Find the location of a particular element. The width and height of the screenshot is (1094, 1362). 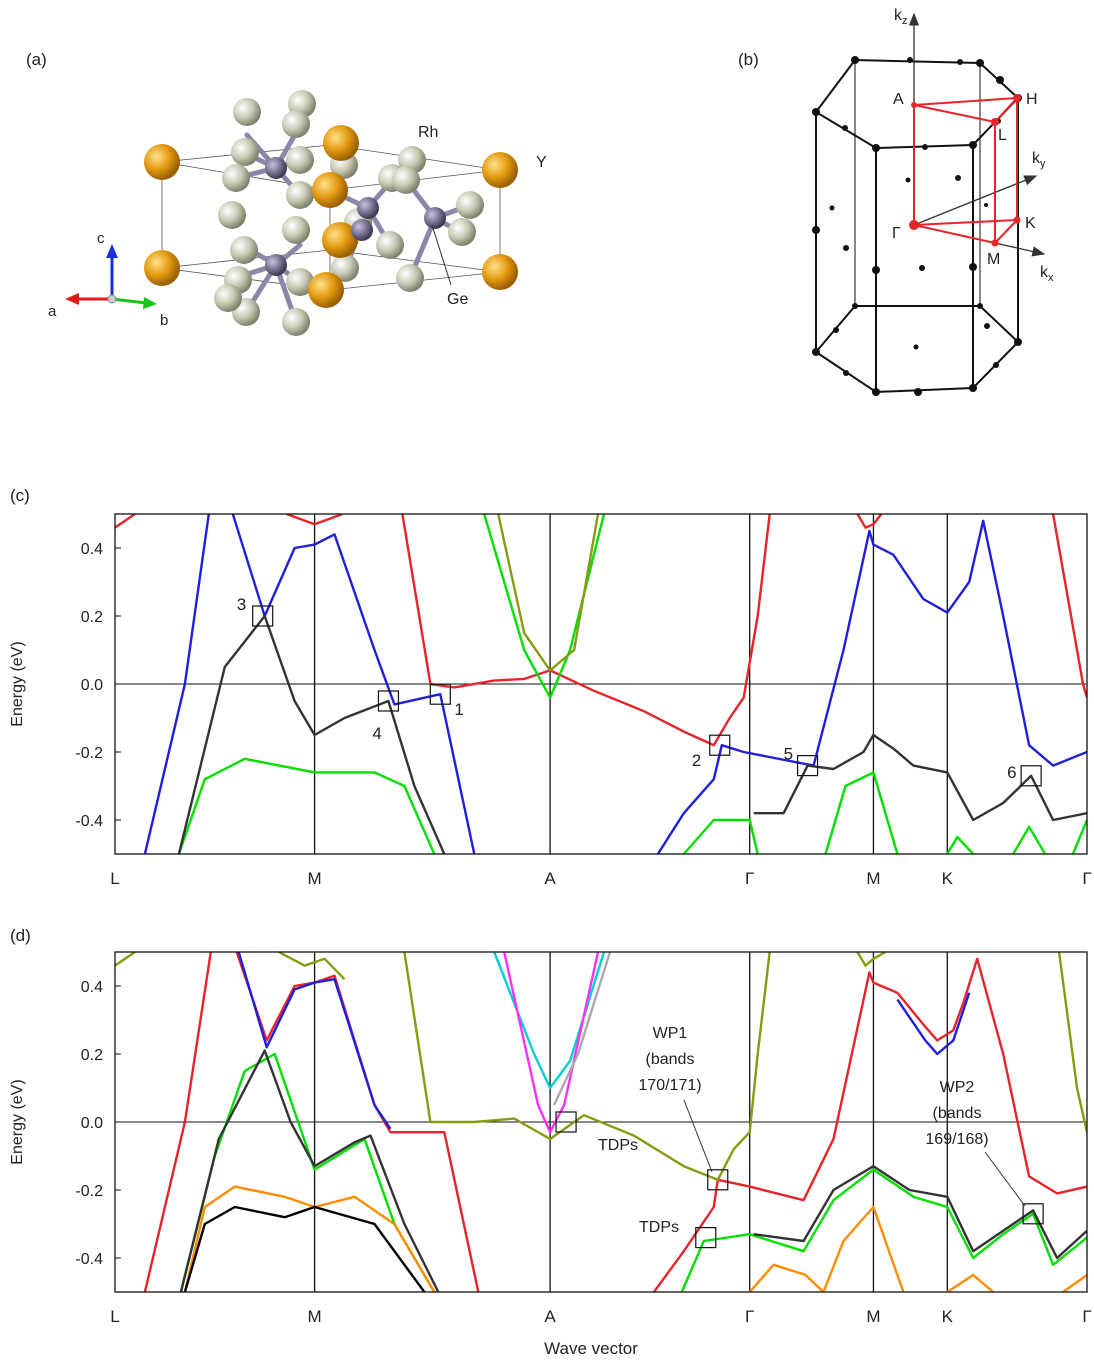

annotation-tdps-a: TDPs is located at coordinates (618, 1145).